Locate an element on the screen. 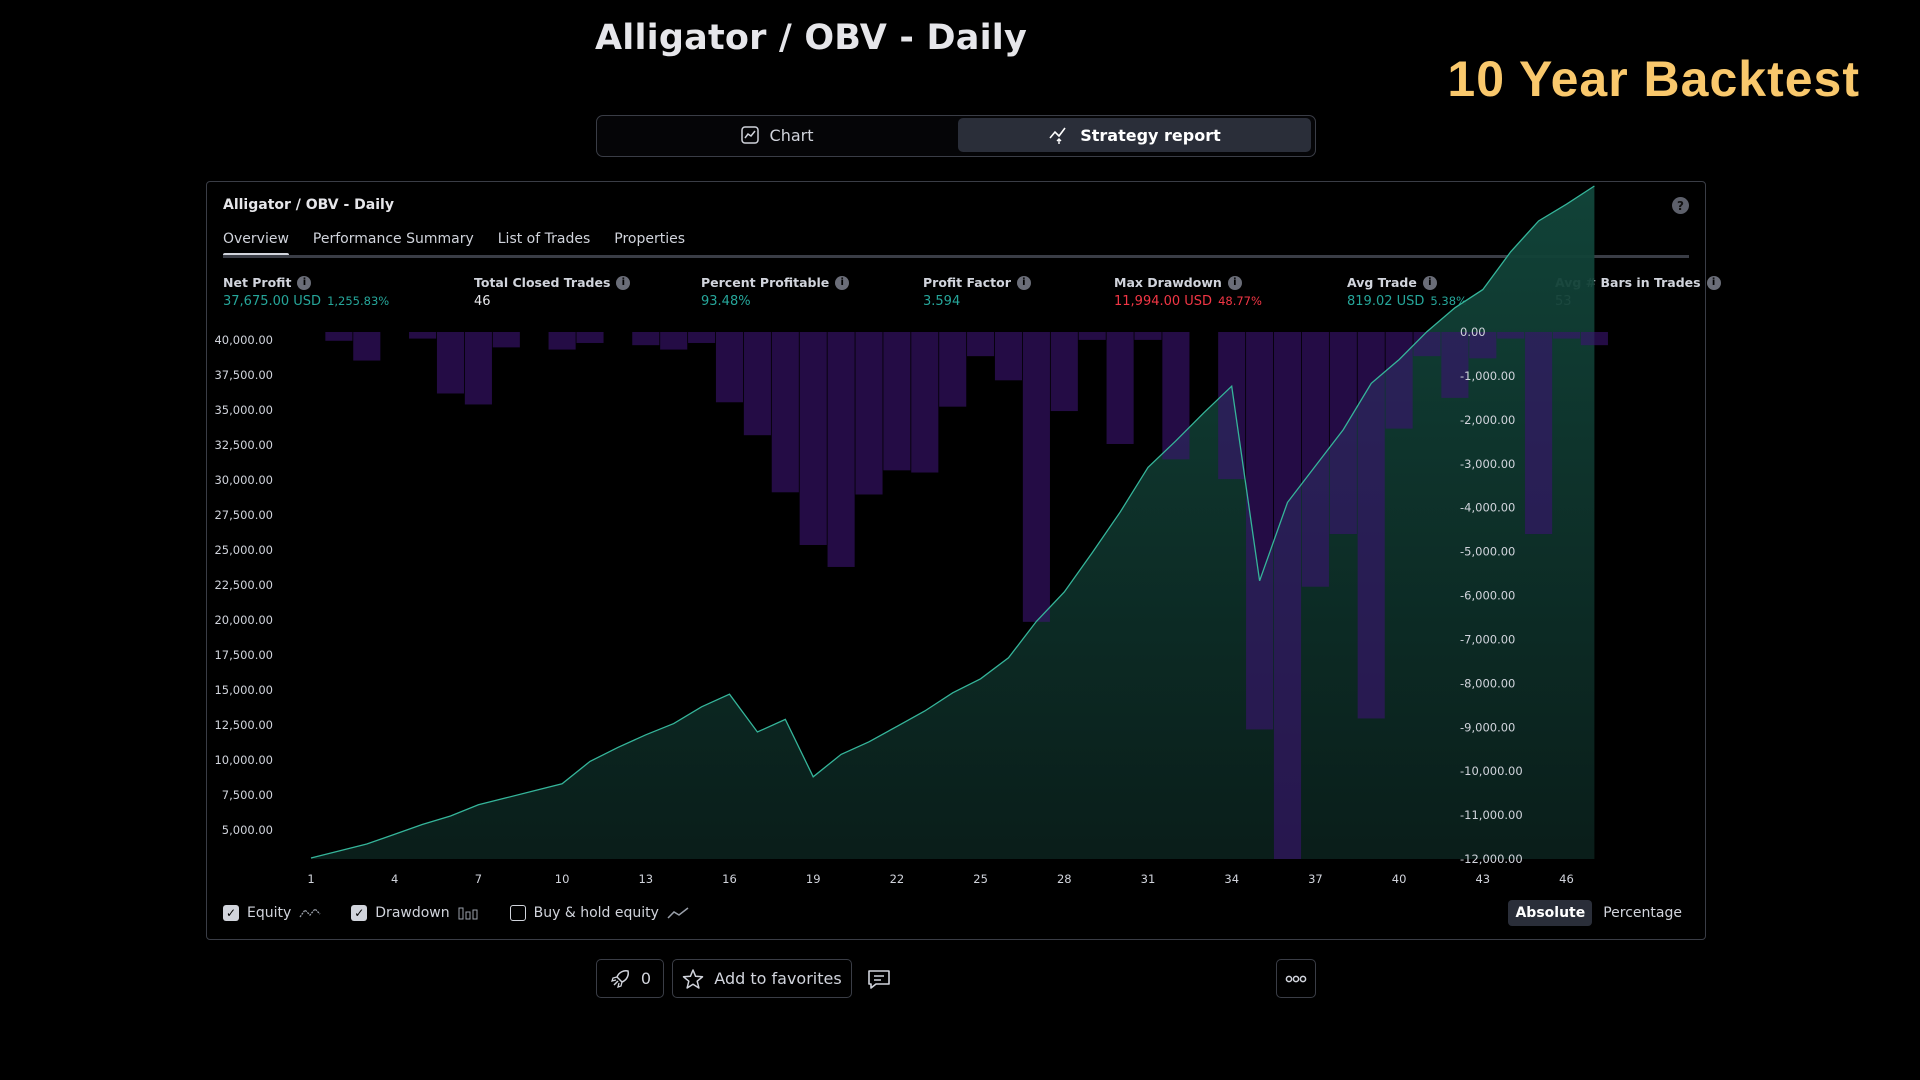 The width and height of the screenshot is (1920, 1080). add-to-favorites-button: Add to favorites is located at coordinates (762, 978).